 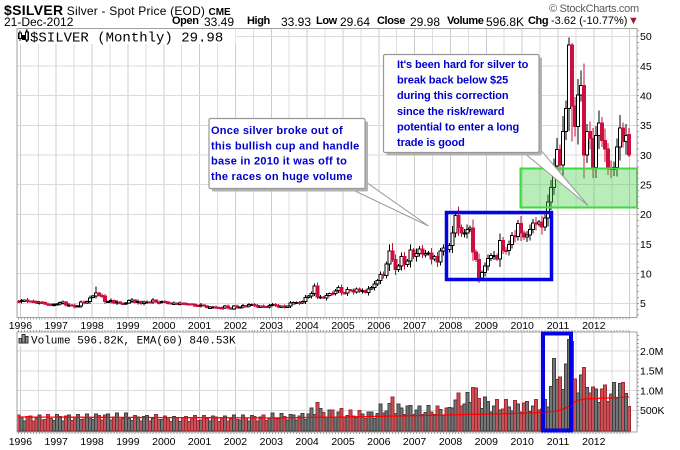 What do you see at coordinates (651, 352) in the screenshot?
I see `svg-text: 2.0M` at bounding box center [651, 352].